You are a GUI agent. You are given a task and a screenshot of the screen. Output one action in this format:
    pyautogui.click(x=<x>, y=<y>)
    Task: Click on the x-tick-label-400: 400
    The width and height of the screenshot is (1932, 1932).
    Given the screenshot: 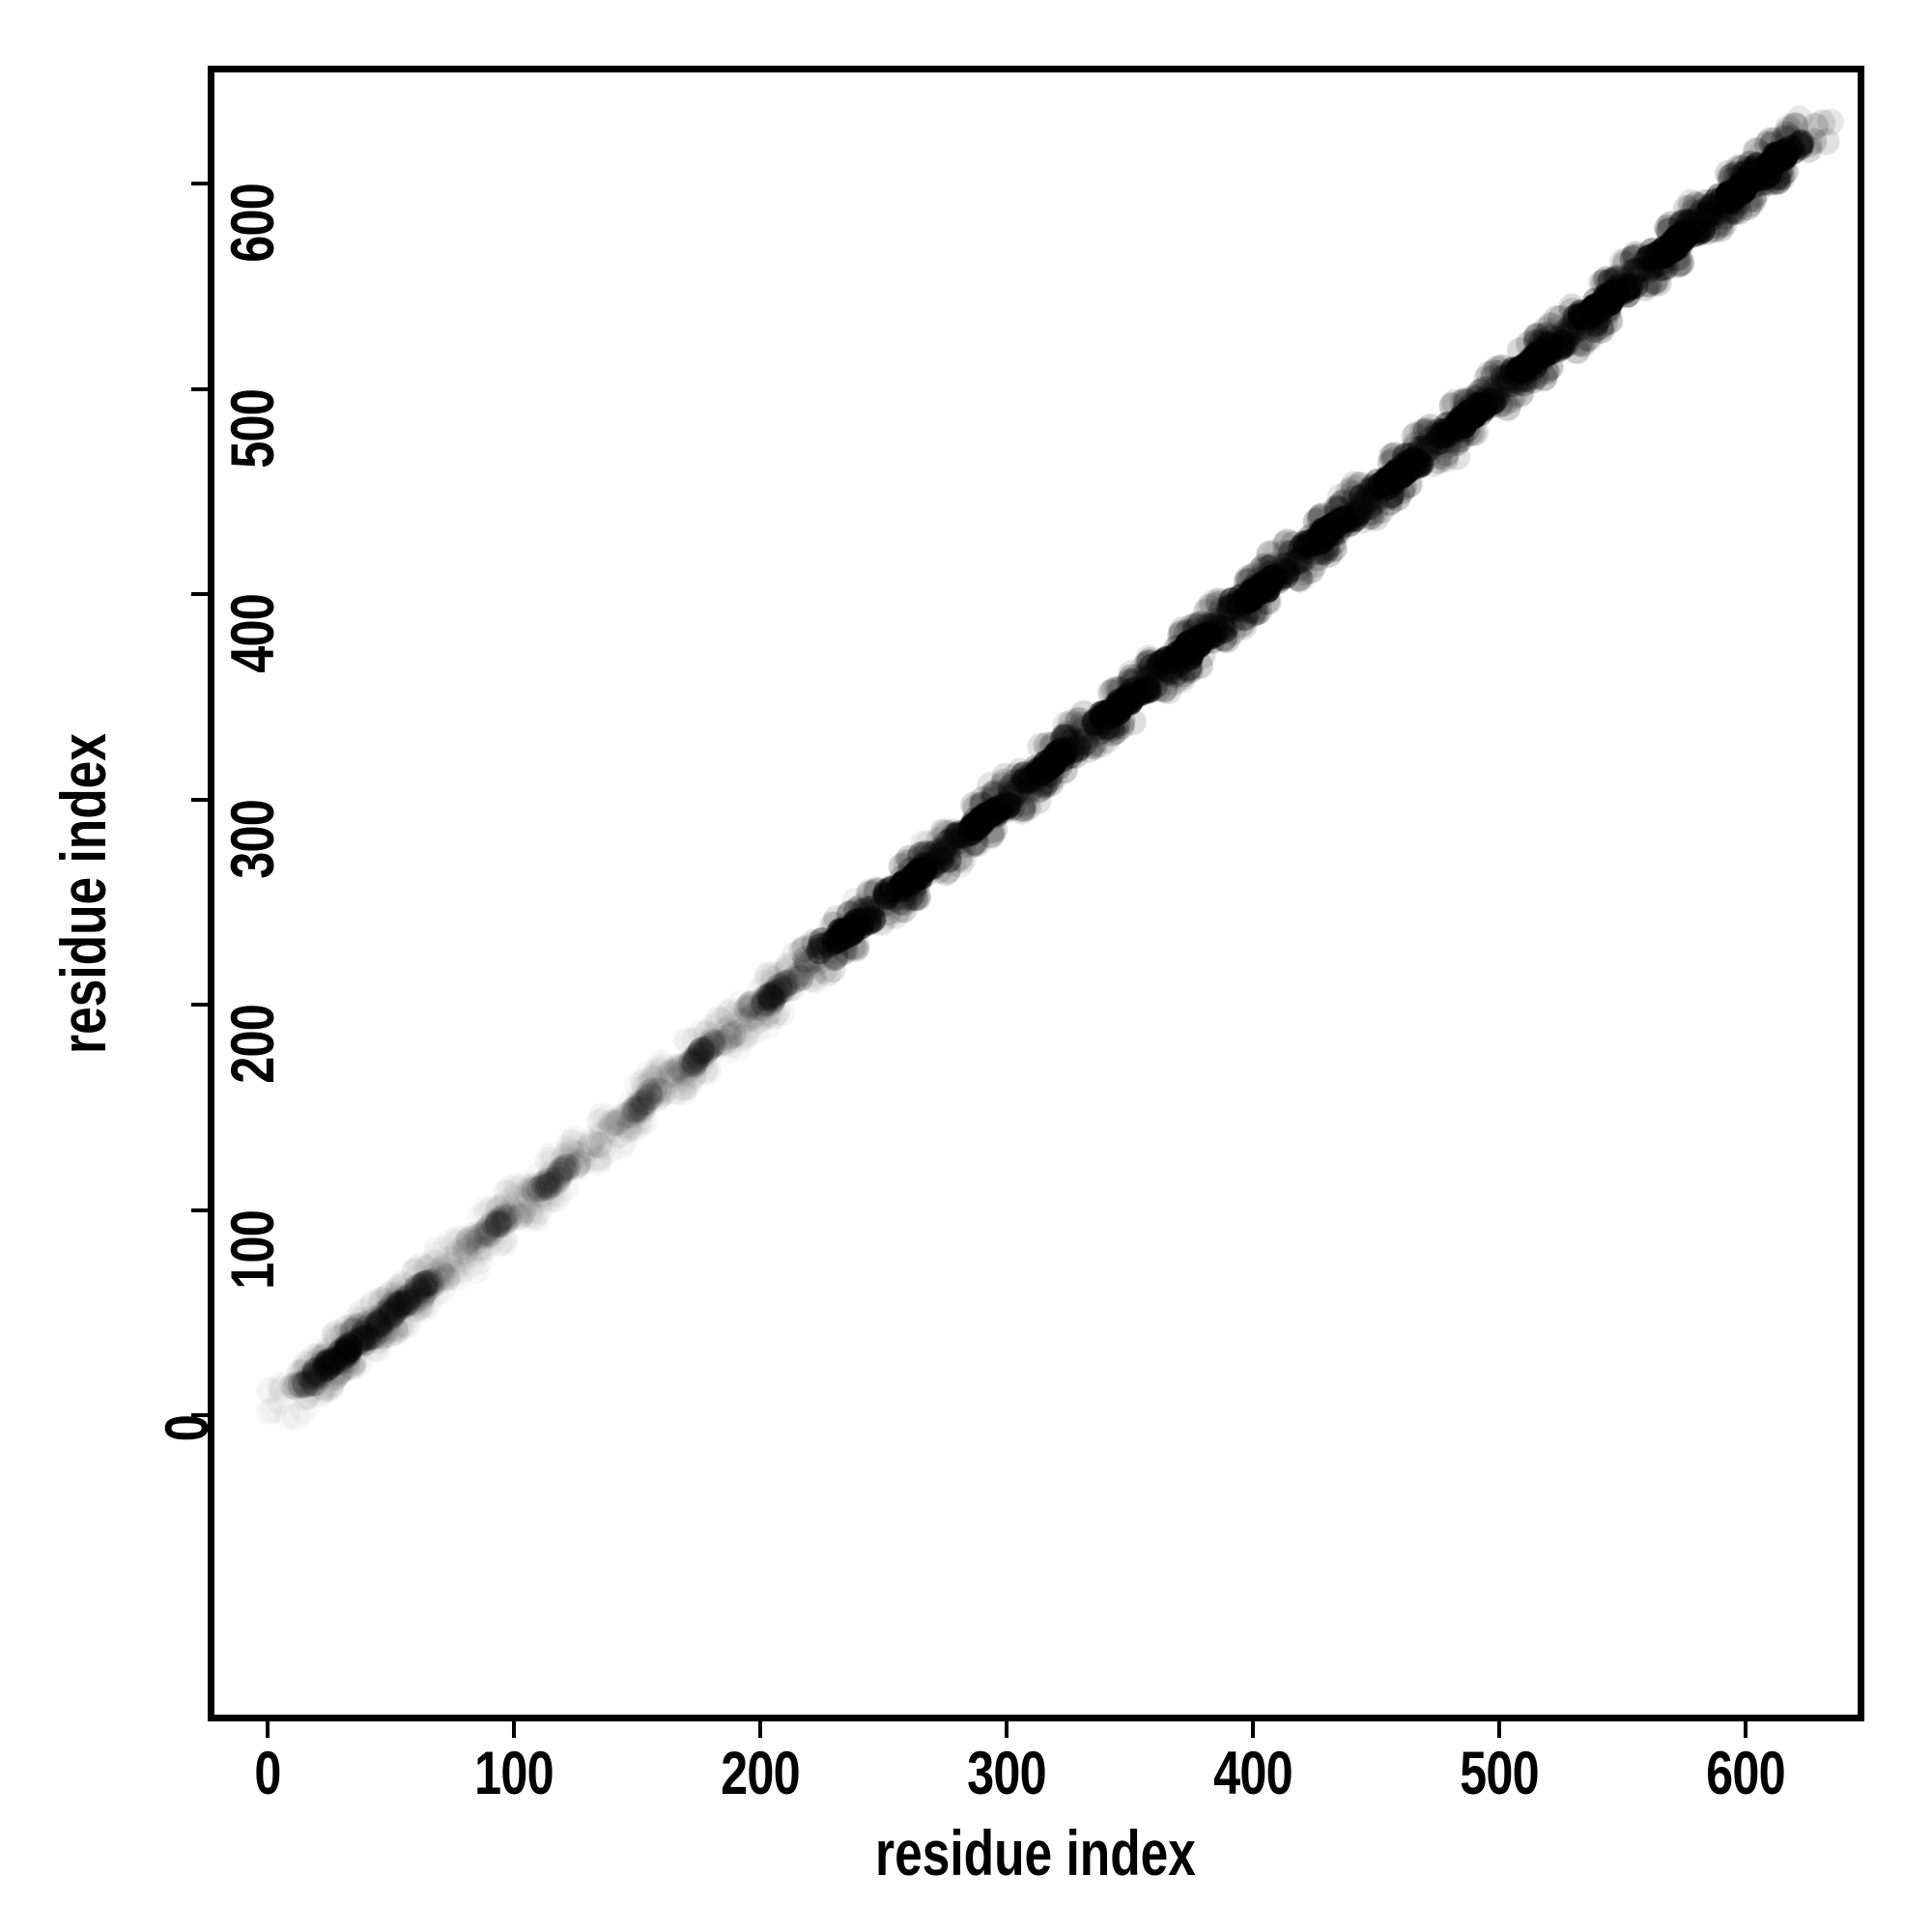 What is the action you would take?
    pyautogui.click(x=1253, y=1773)
    